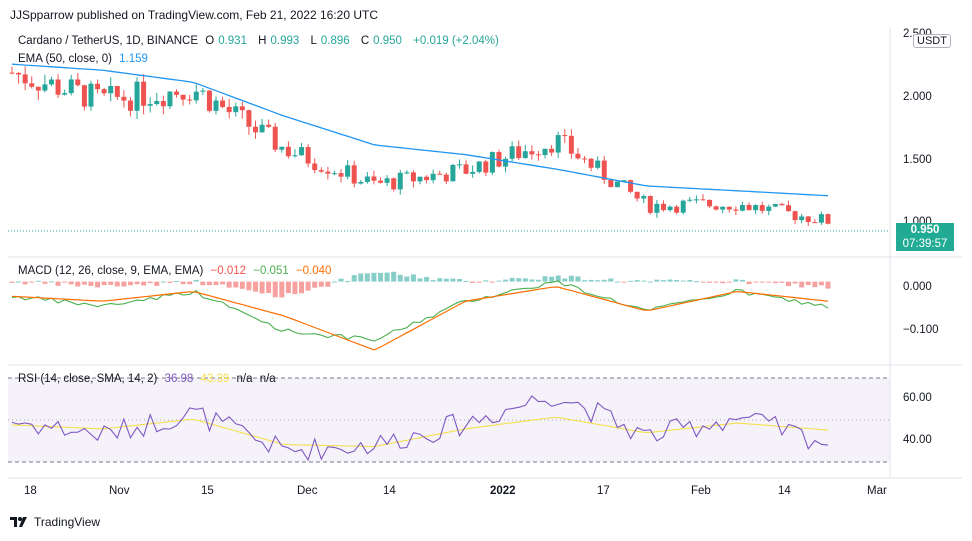  What do you see at coordinates (925, 230) in the screenshot?
I see `last-price-value: 0.950` at bounding box center [925, 230].